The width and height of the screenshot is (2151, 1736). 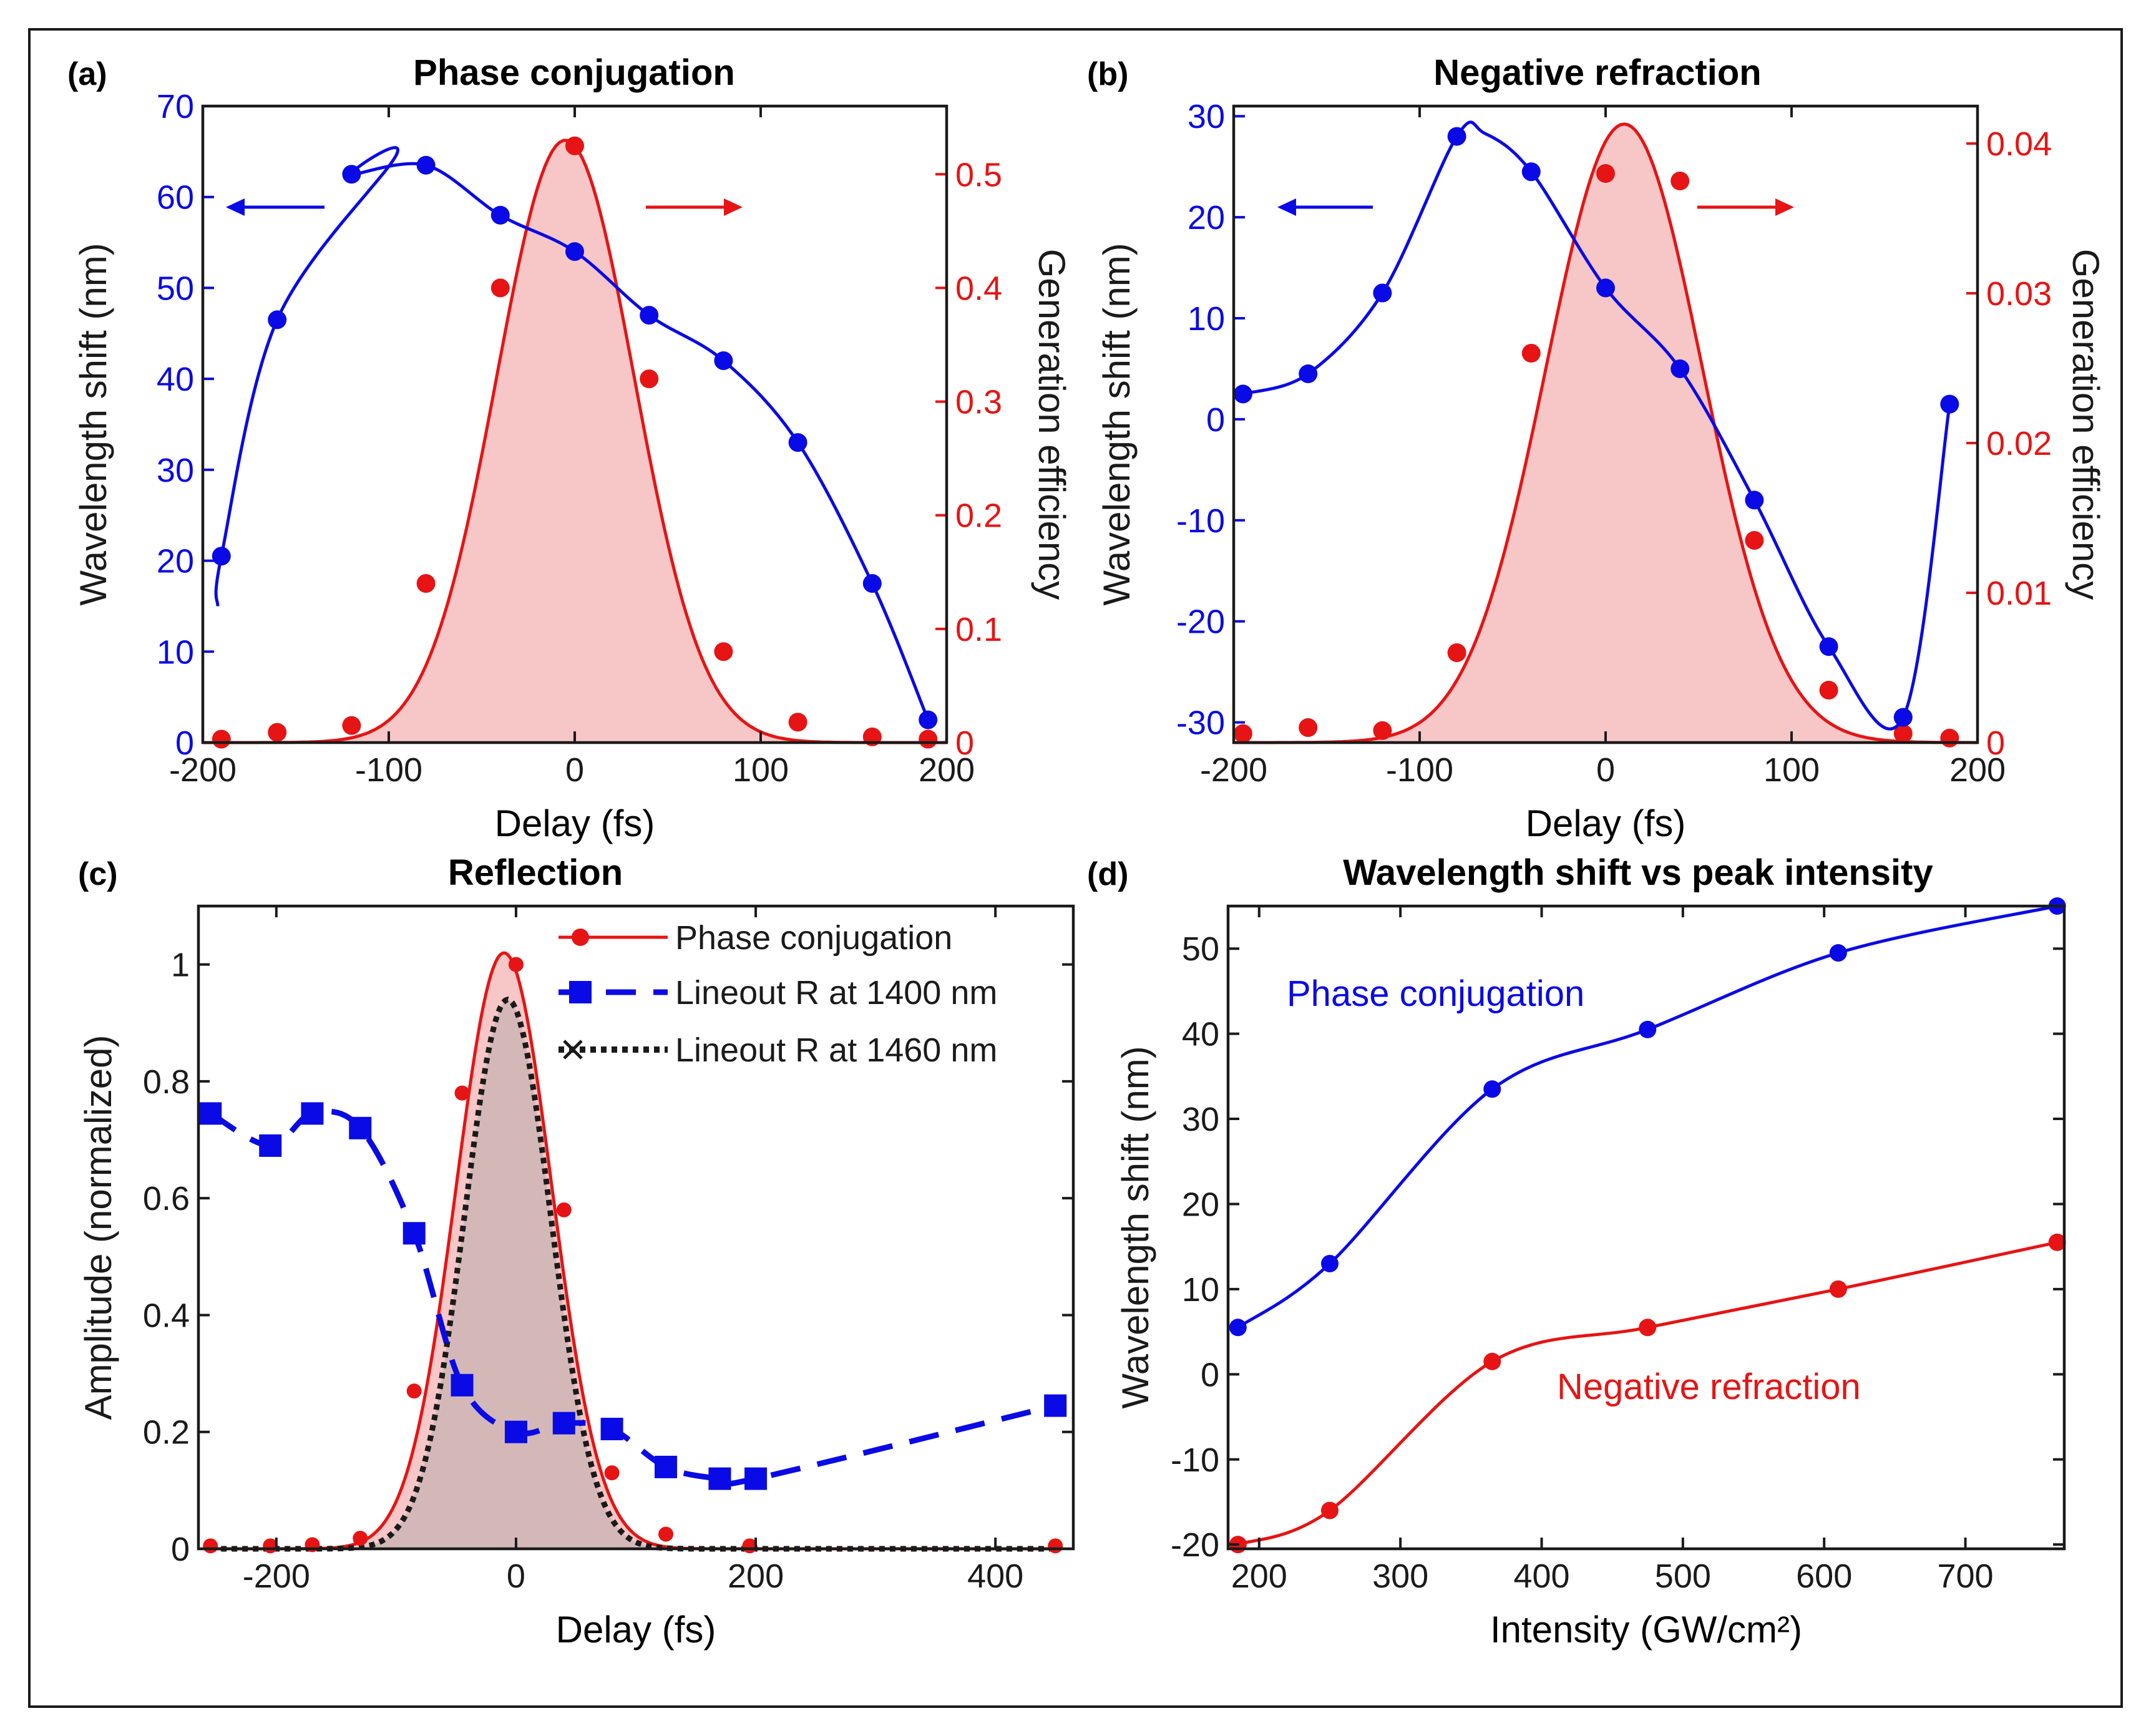 I want to click on panel-a-ytick-label-left: 0, so click(x=184, y=743).